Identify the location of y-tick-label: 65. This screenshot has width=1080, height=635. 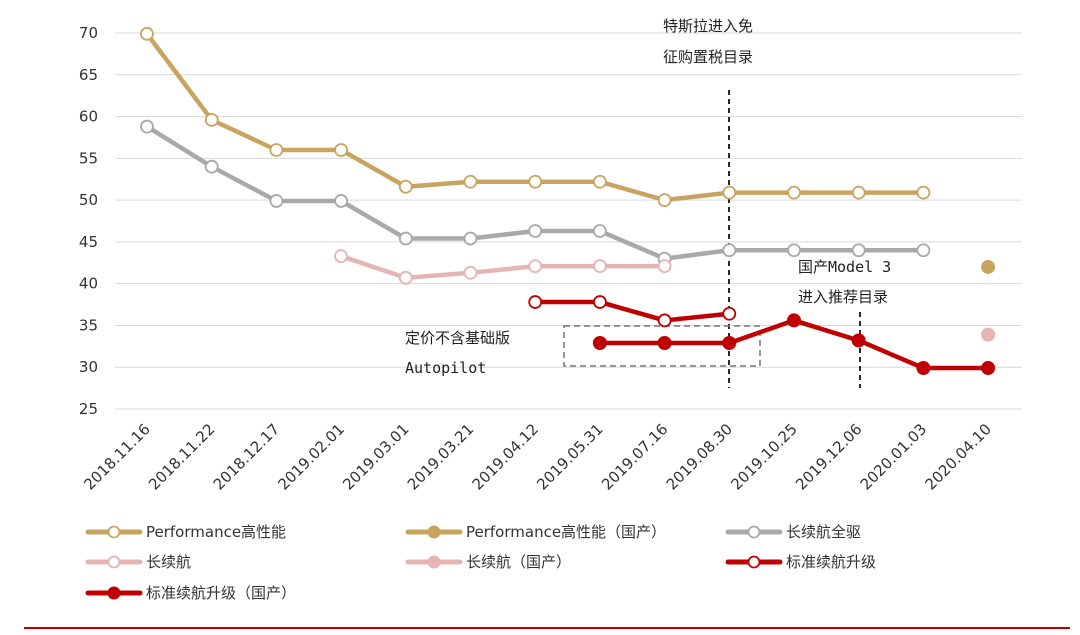
(88, 75).